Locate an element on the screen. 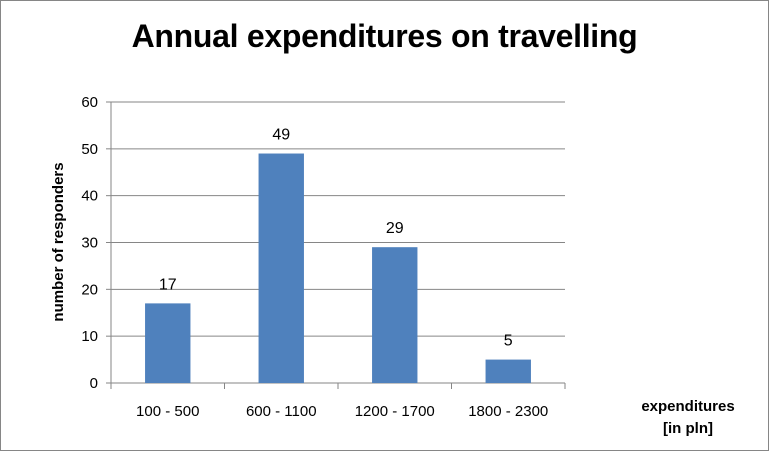  x-axis-label-line-2: [in pln] is located at coordinates (688, 428).